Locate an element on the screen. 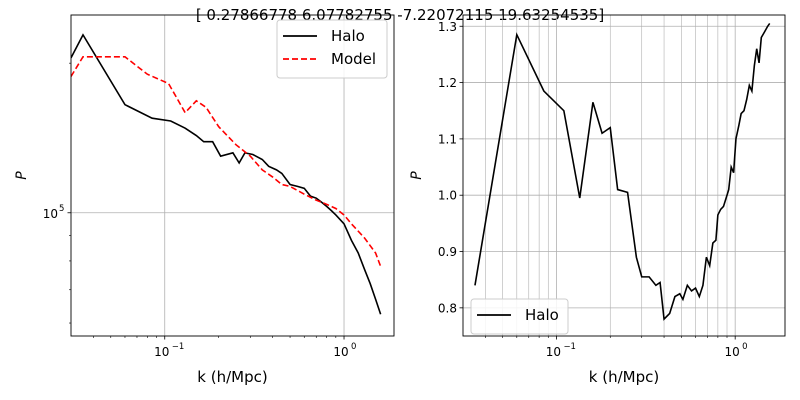 The height and width of the screenshot is (400, 800). y-tick-label: 1.2 is located at coordinates (447, 83).